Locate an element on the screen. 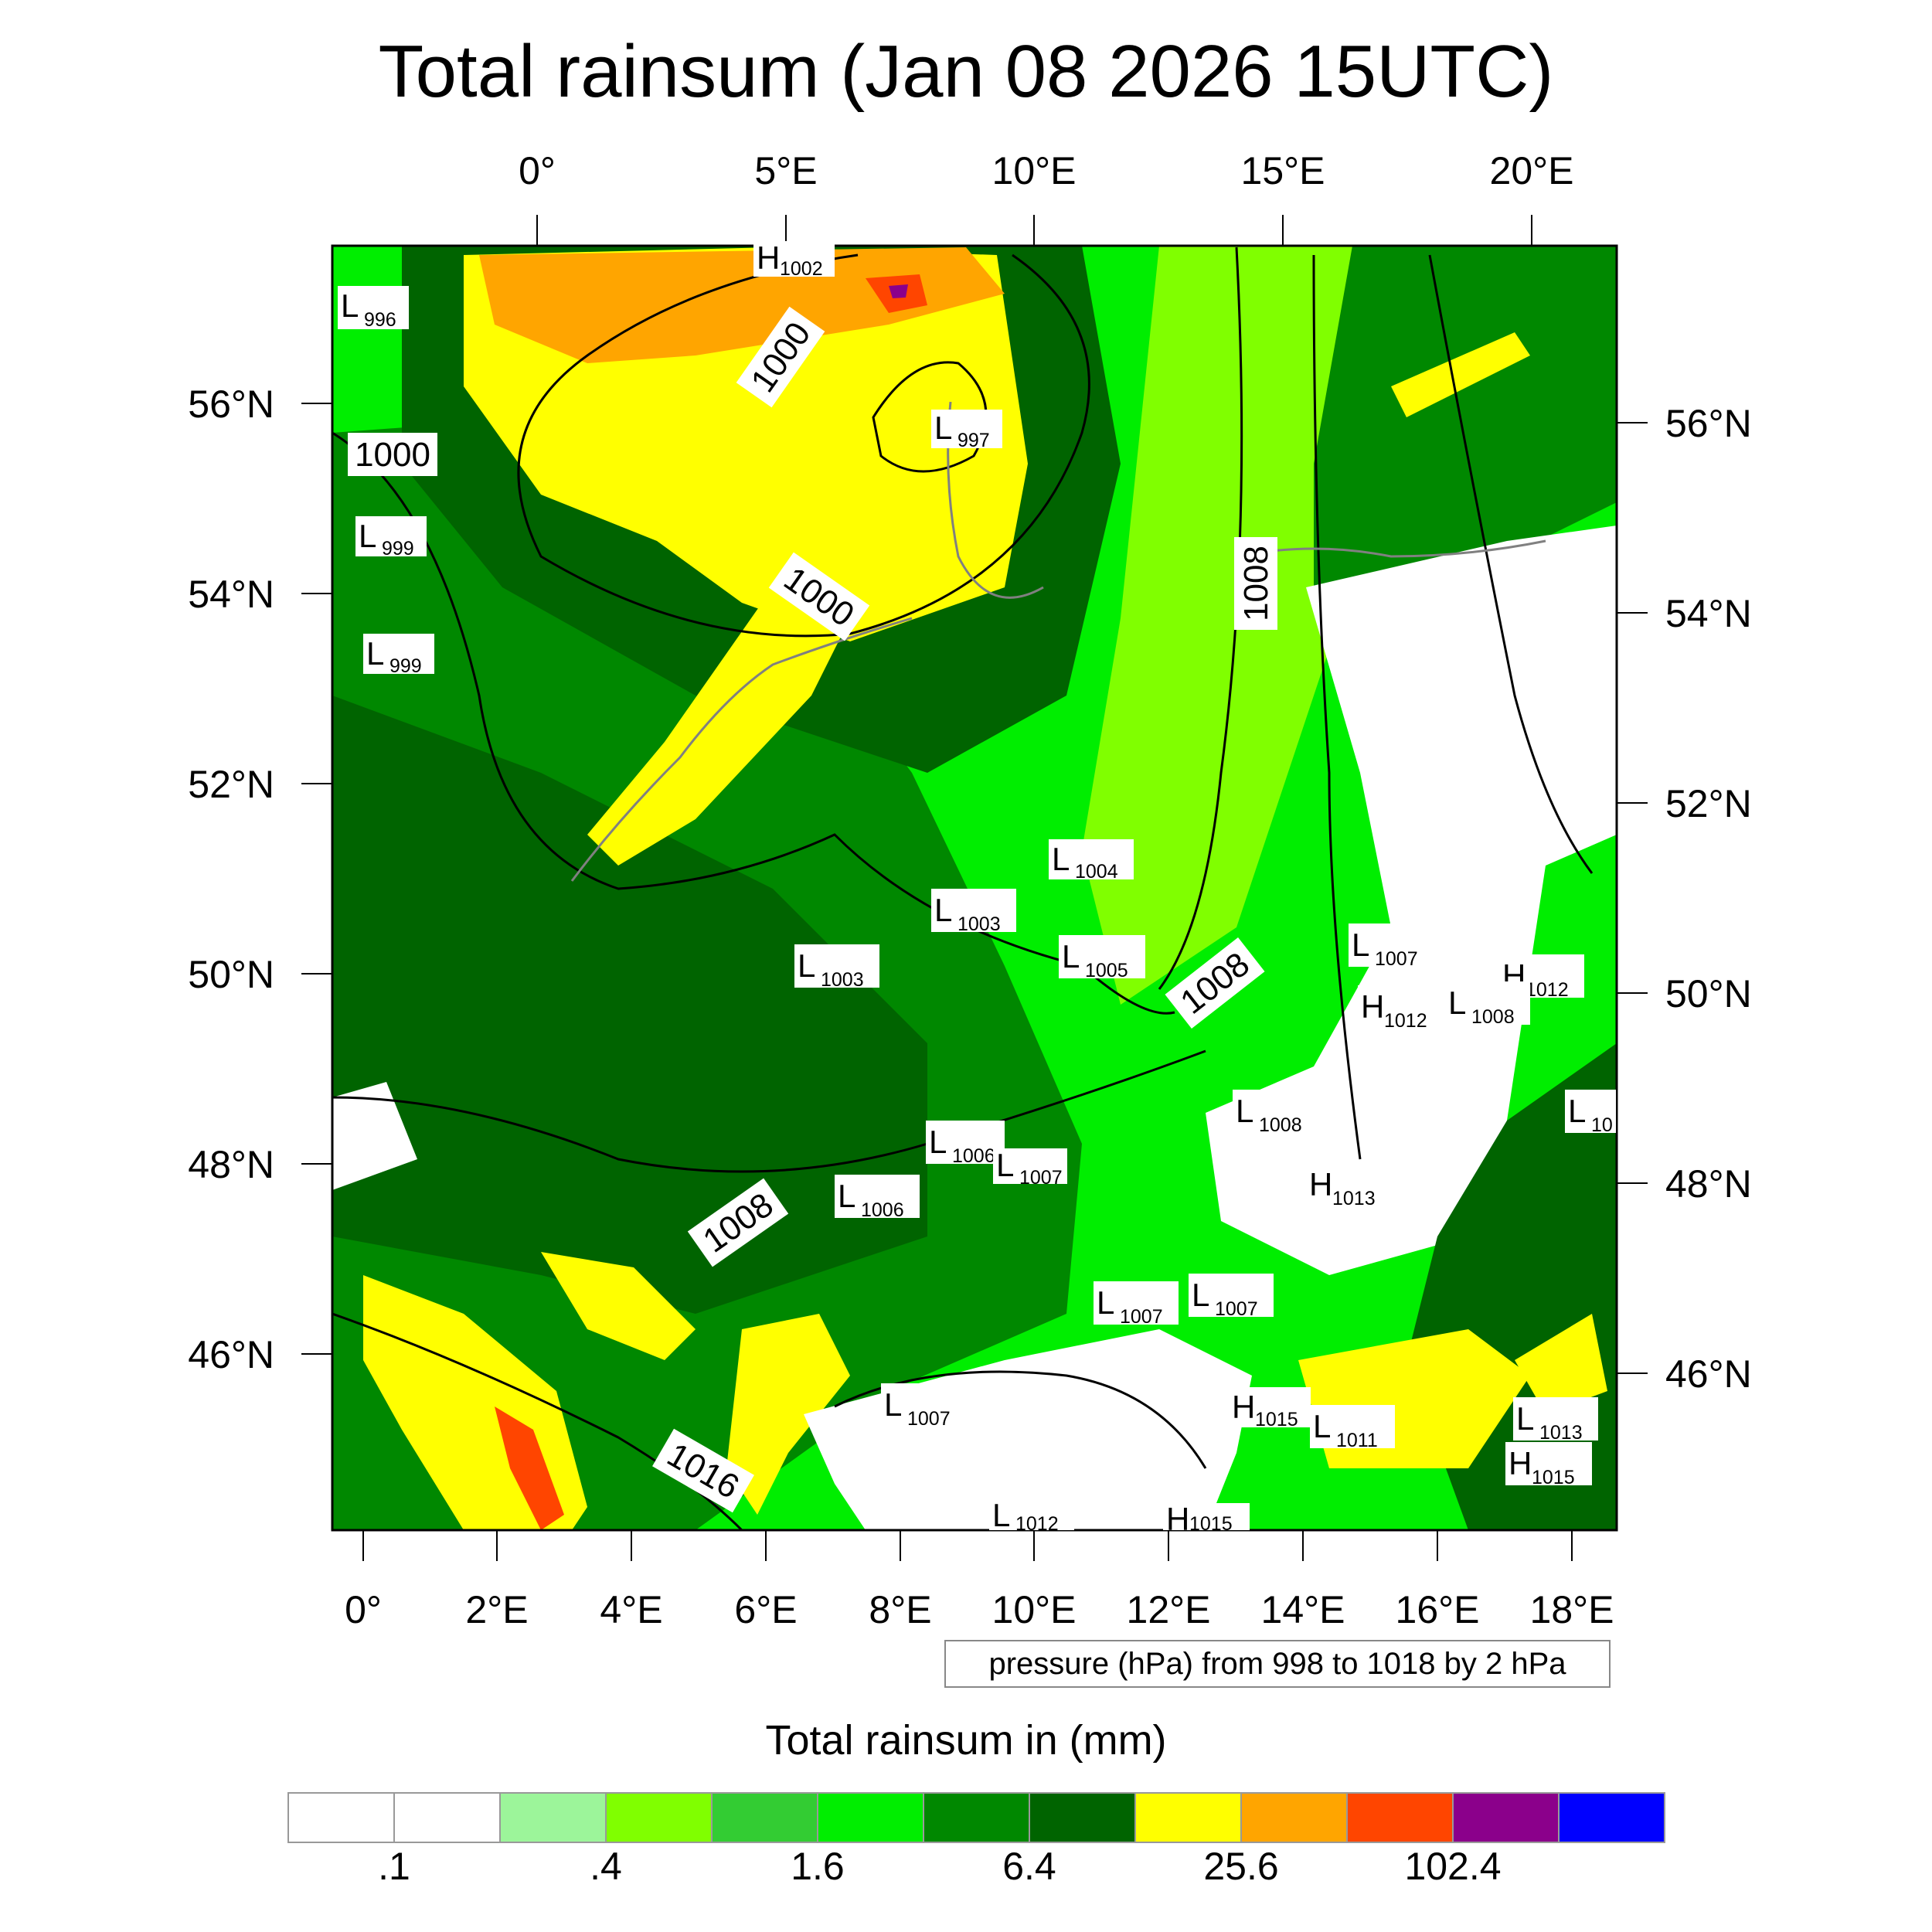 The width and height of the screenshot is (1932, 1932). right-tick-label: 46°N is located at coordinates (1709, 1374).